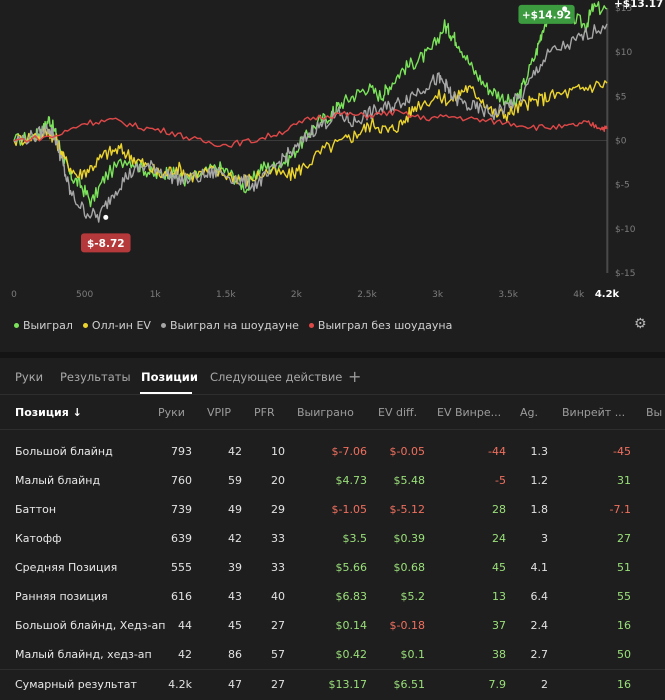  Describe the element at coordinates (579, 295) in the screenshot. I see `x-tick-label: 4k` at that location.